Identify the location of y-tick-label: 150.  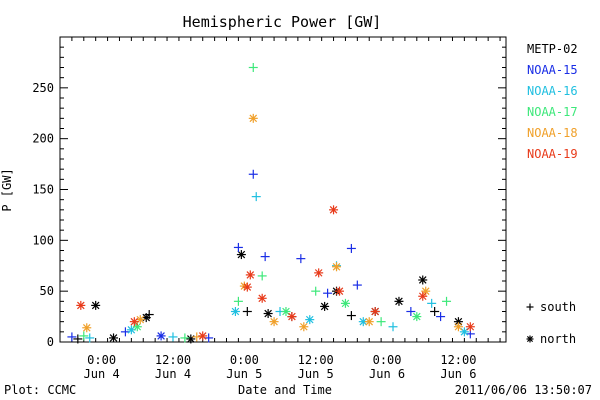
(43, 190).